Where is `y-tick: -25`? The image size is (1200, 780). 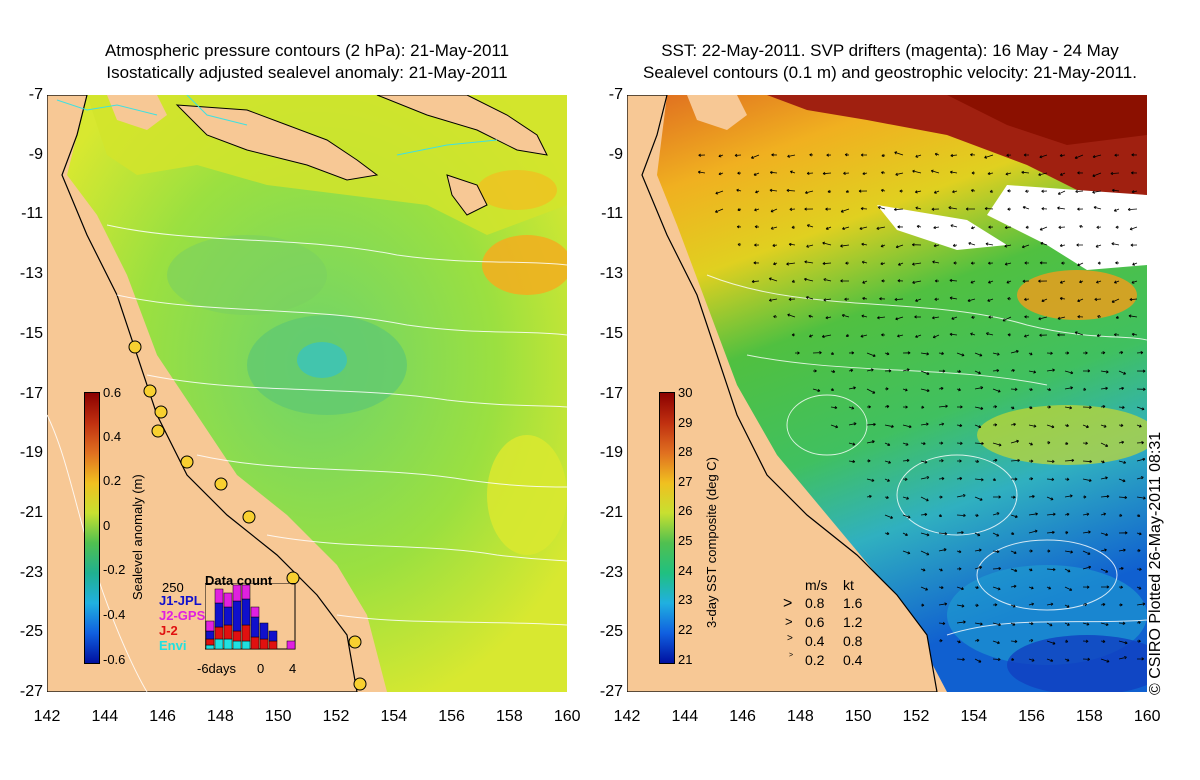 y-tick: -25 is located at coordinates (31, 632).